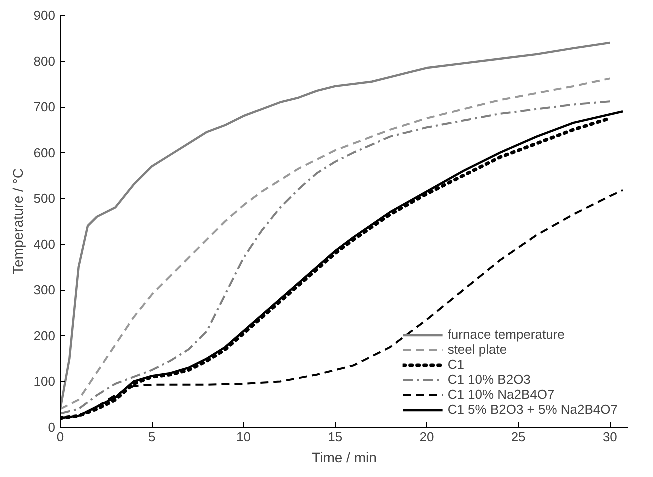 This screenshot has height=477, width=653. What do you see at coordinates (52, 427) in the screenshot?
I see `y-tick-label: 0` at bounding box center [52, 427].